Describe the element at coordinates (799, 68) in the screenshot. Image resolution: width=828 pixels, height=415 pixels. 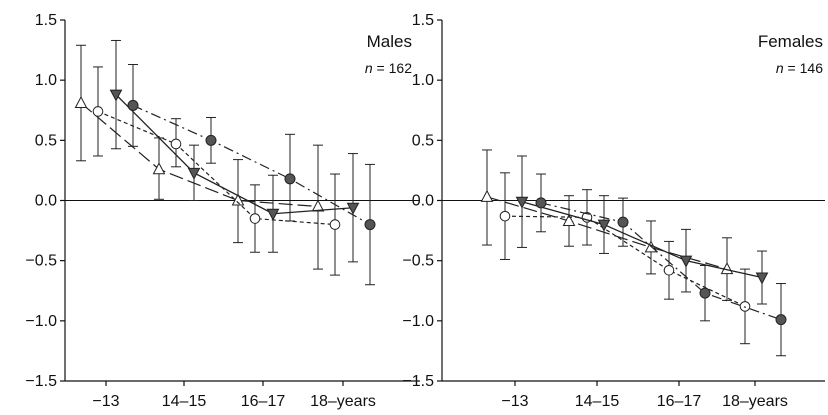
I see `sample-size-label: n = 146` at that location.